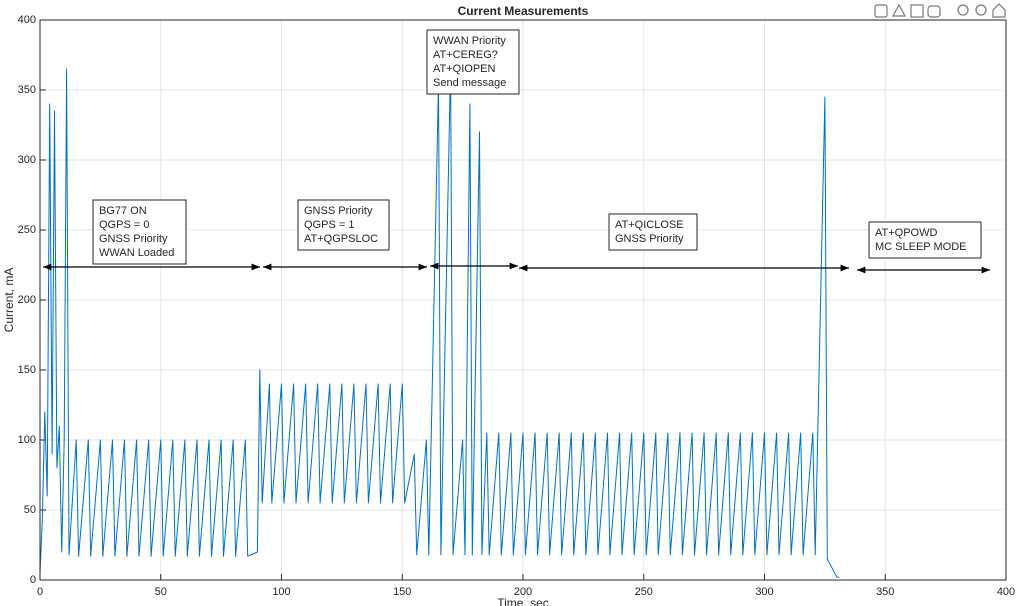 This screenshot has width=1024, height=606. I want to click on x-axis-label: Time, sec, so click(523, 601).